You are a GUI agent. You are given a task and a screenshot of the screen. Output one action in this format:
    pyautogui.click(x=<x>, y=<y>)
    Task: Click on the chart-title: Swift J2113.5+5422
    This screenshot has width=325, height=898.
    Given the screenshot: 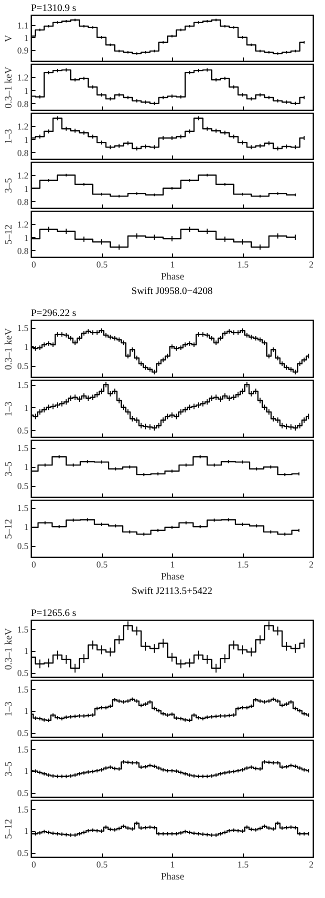 What is the action you would take?
    pyautogui.click(x=172, y=591)
    